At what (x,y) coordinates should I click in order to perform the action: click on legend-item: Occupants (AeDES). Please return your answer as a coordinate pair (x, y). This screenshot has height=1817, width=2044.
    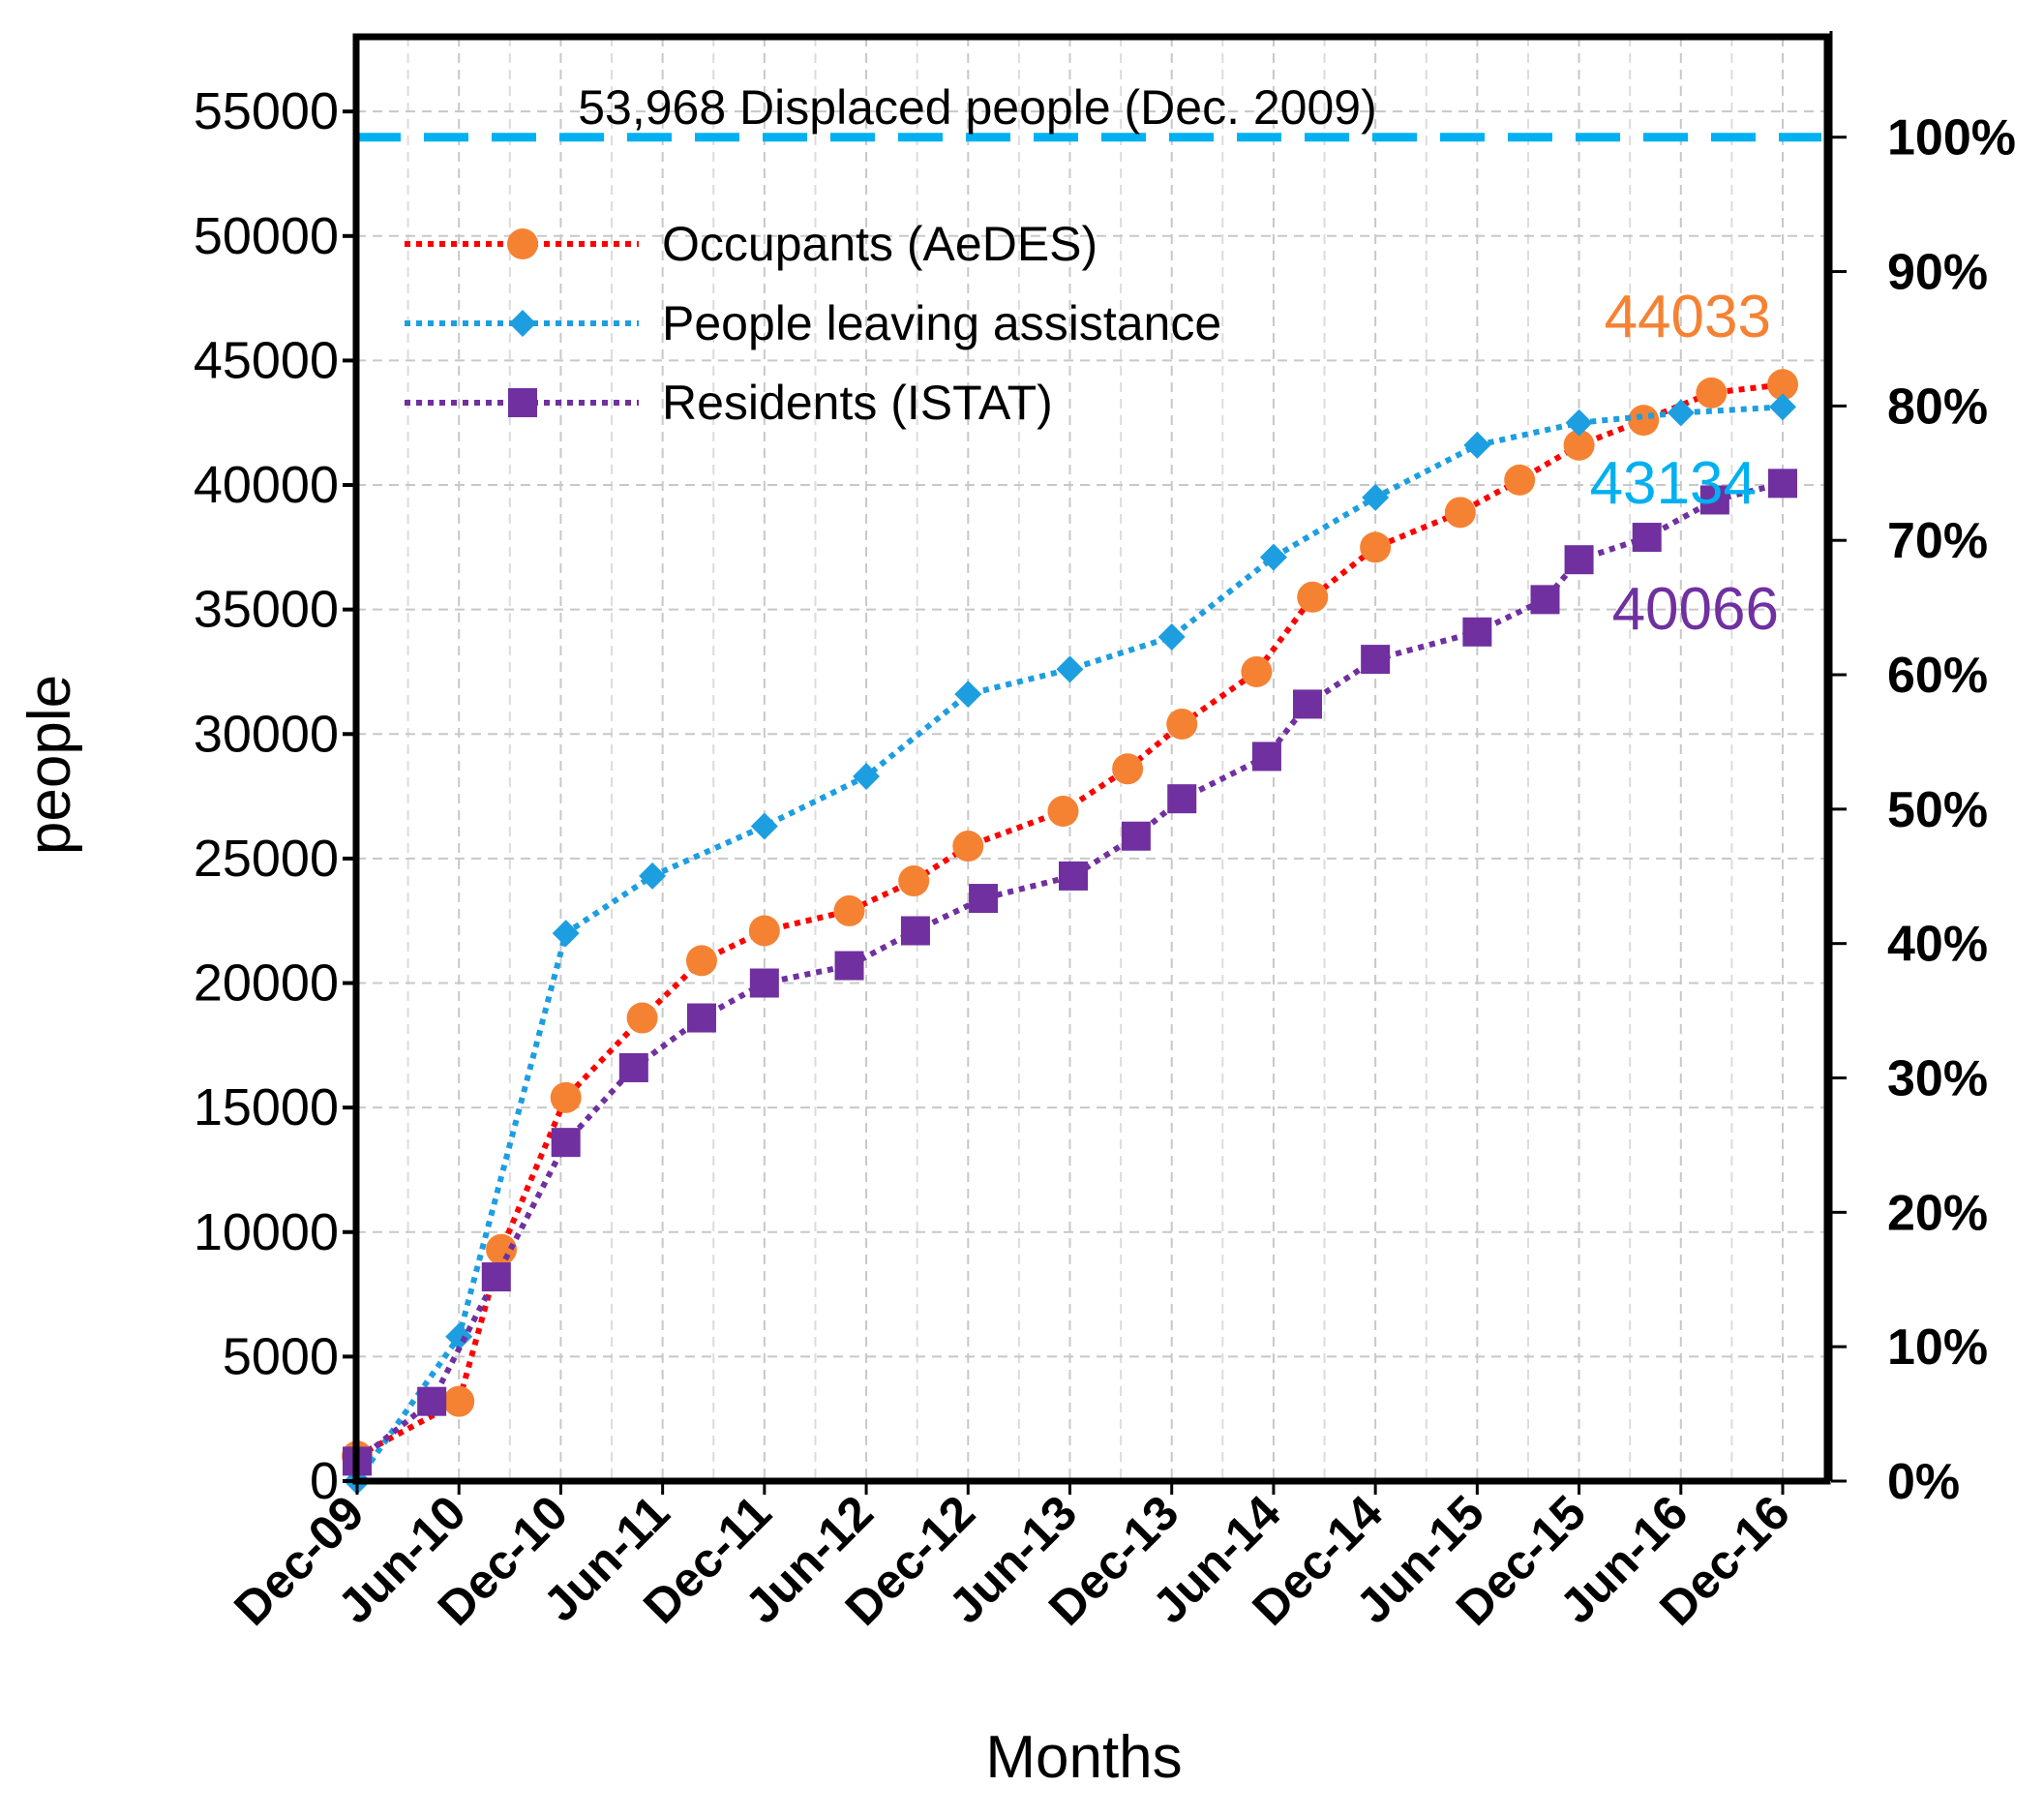
    Looking at the image, I should click on (751, 244).